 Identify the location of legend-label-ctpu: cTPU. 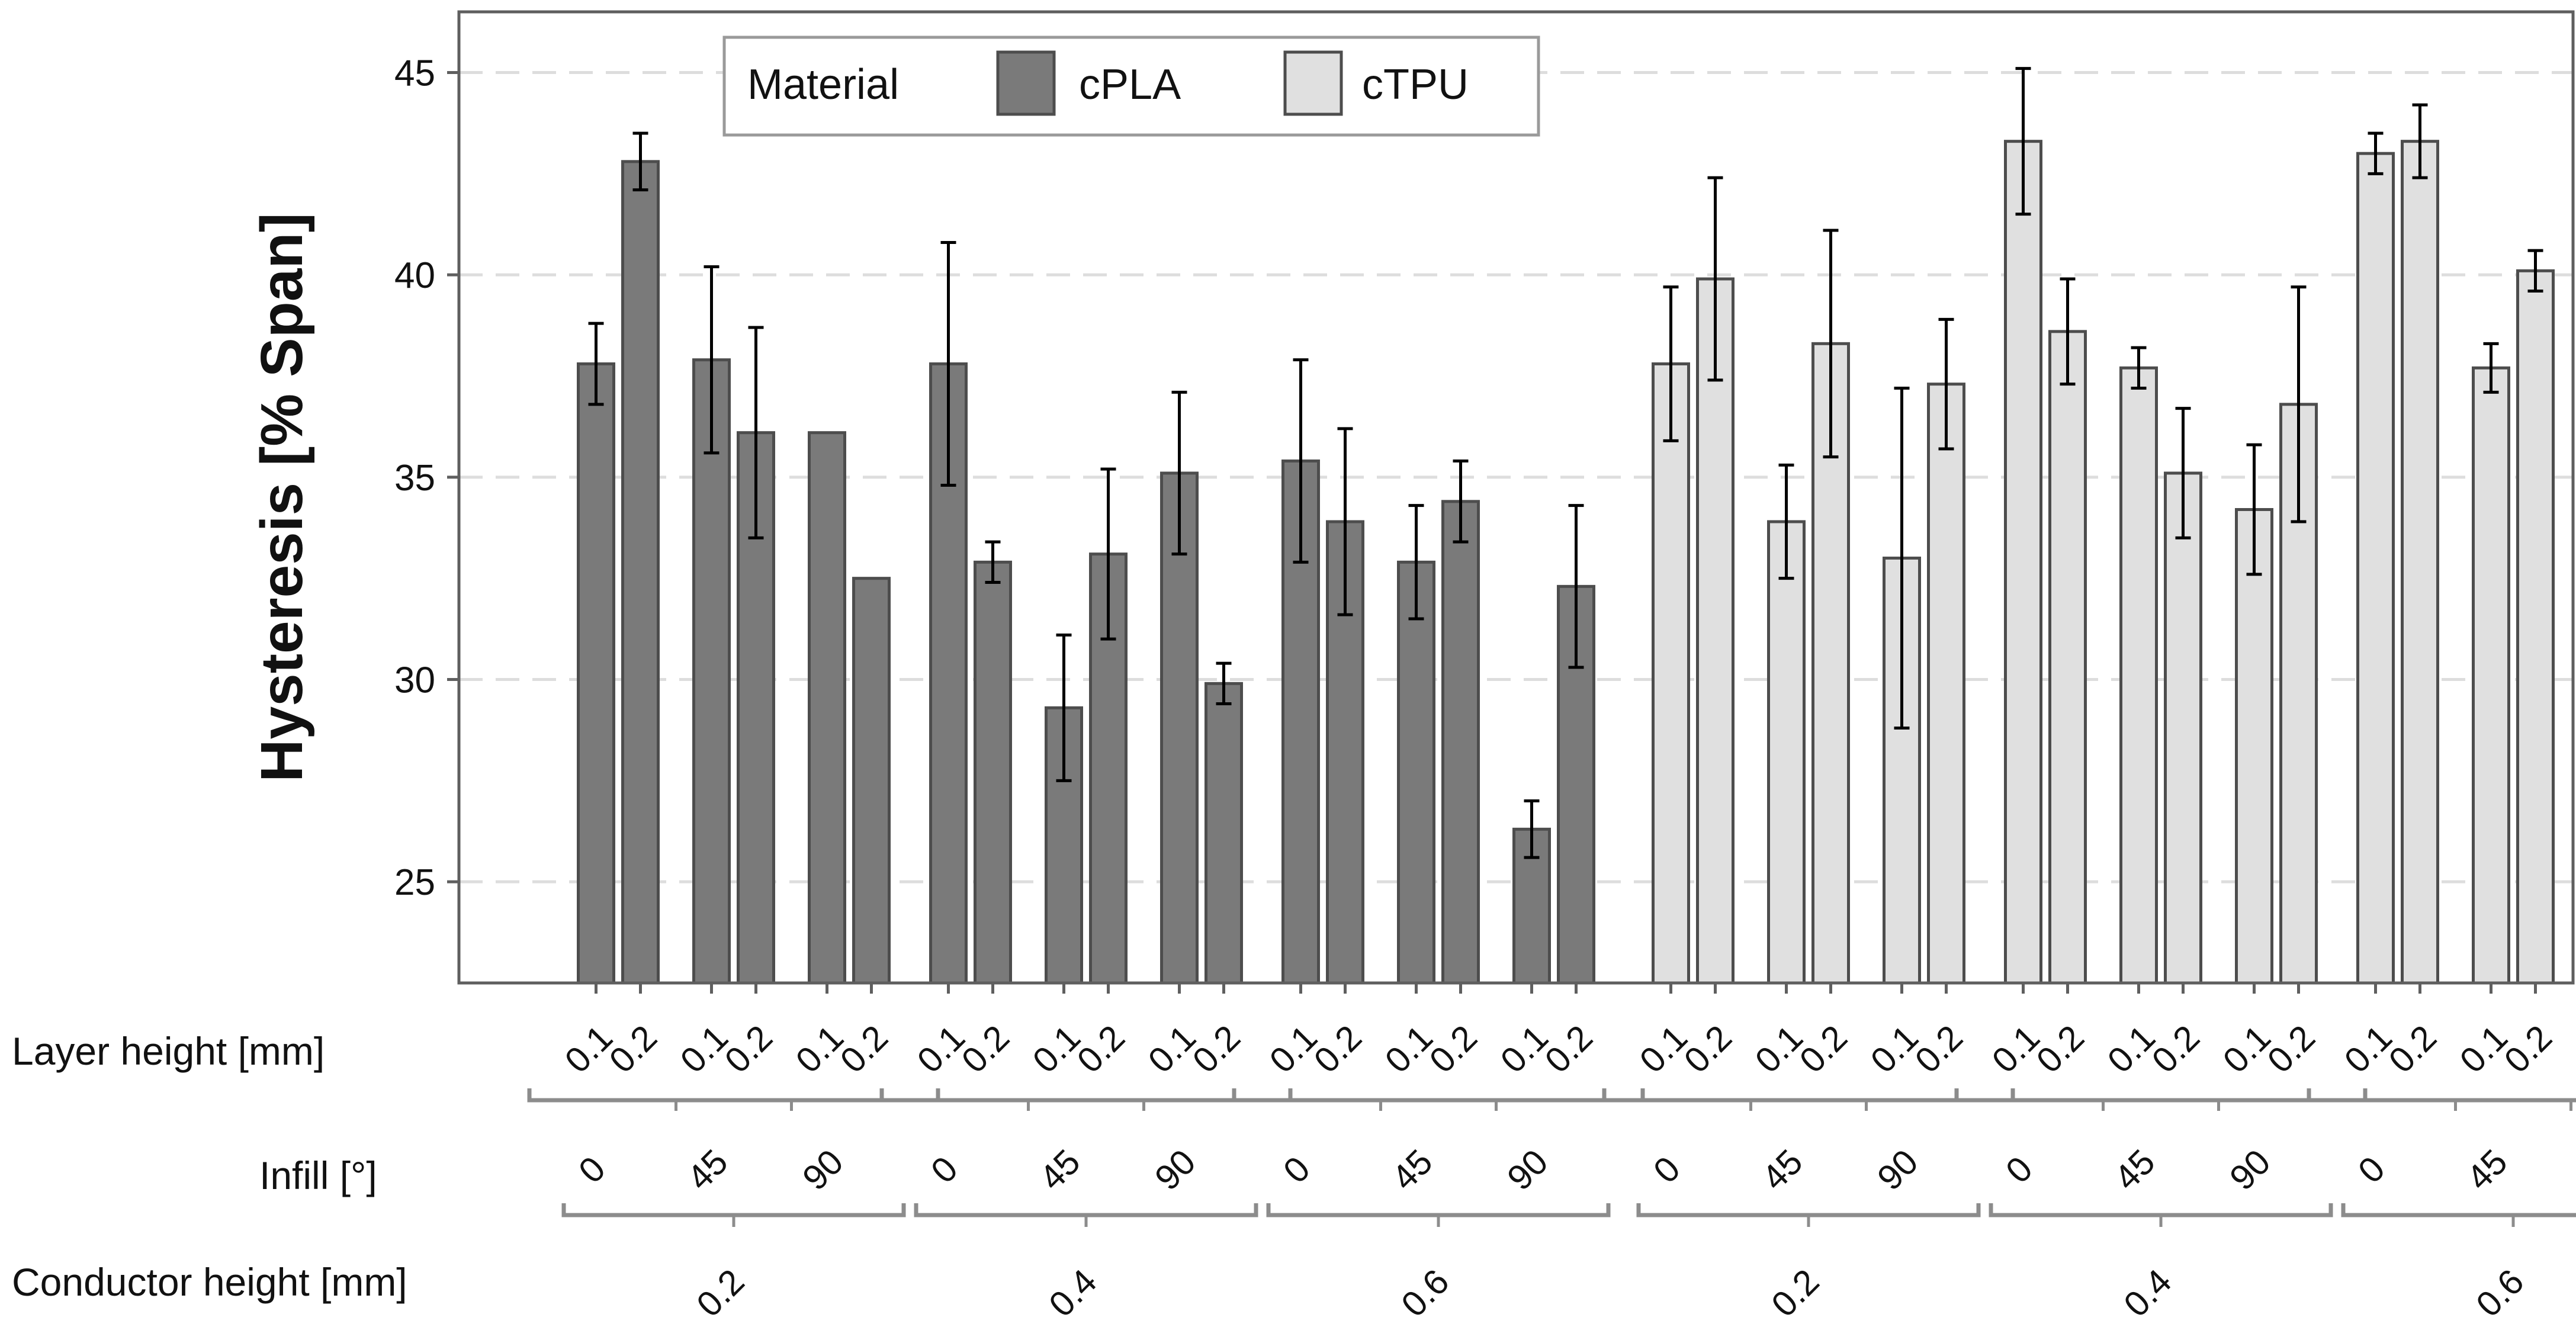
(1415, 84).